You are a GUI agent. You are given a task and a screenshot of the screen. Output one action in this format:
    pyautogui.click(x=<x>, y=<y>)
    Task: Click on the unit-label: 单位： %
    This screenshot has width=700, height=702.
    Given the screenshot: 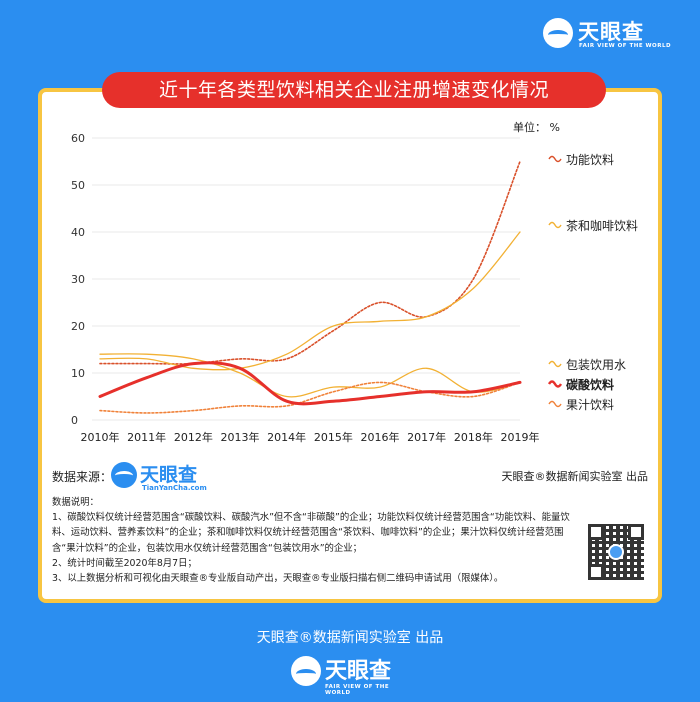 What is the action you would take?
    pyautogui.click(x=536, y=127)
    